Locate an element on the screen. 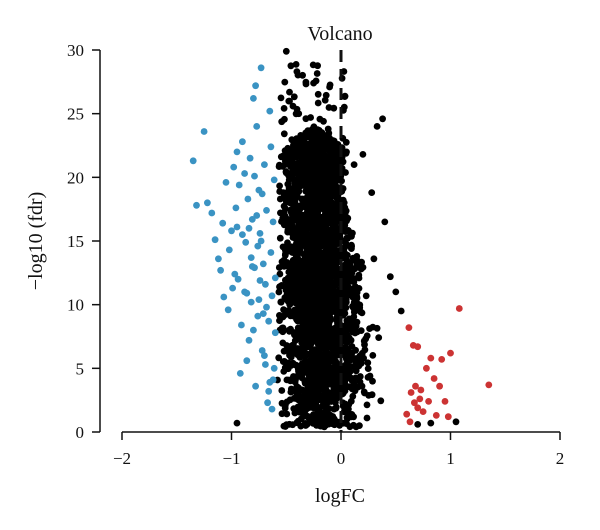 The width and height of the screenshot is (600, 530). y-tick-label: 0 is located at coordinates (80, 432).